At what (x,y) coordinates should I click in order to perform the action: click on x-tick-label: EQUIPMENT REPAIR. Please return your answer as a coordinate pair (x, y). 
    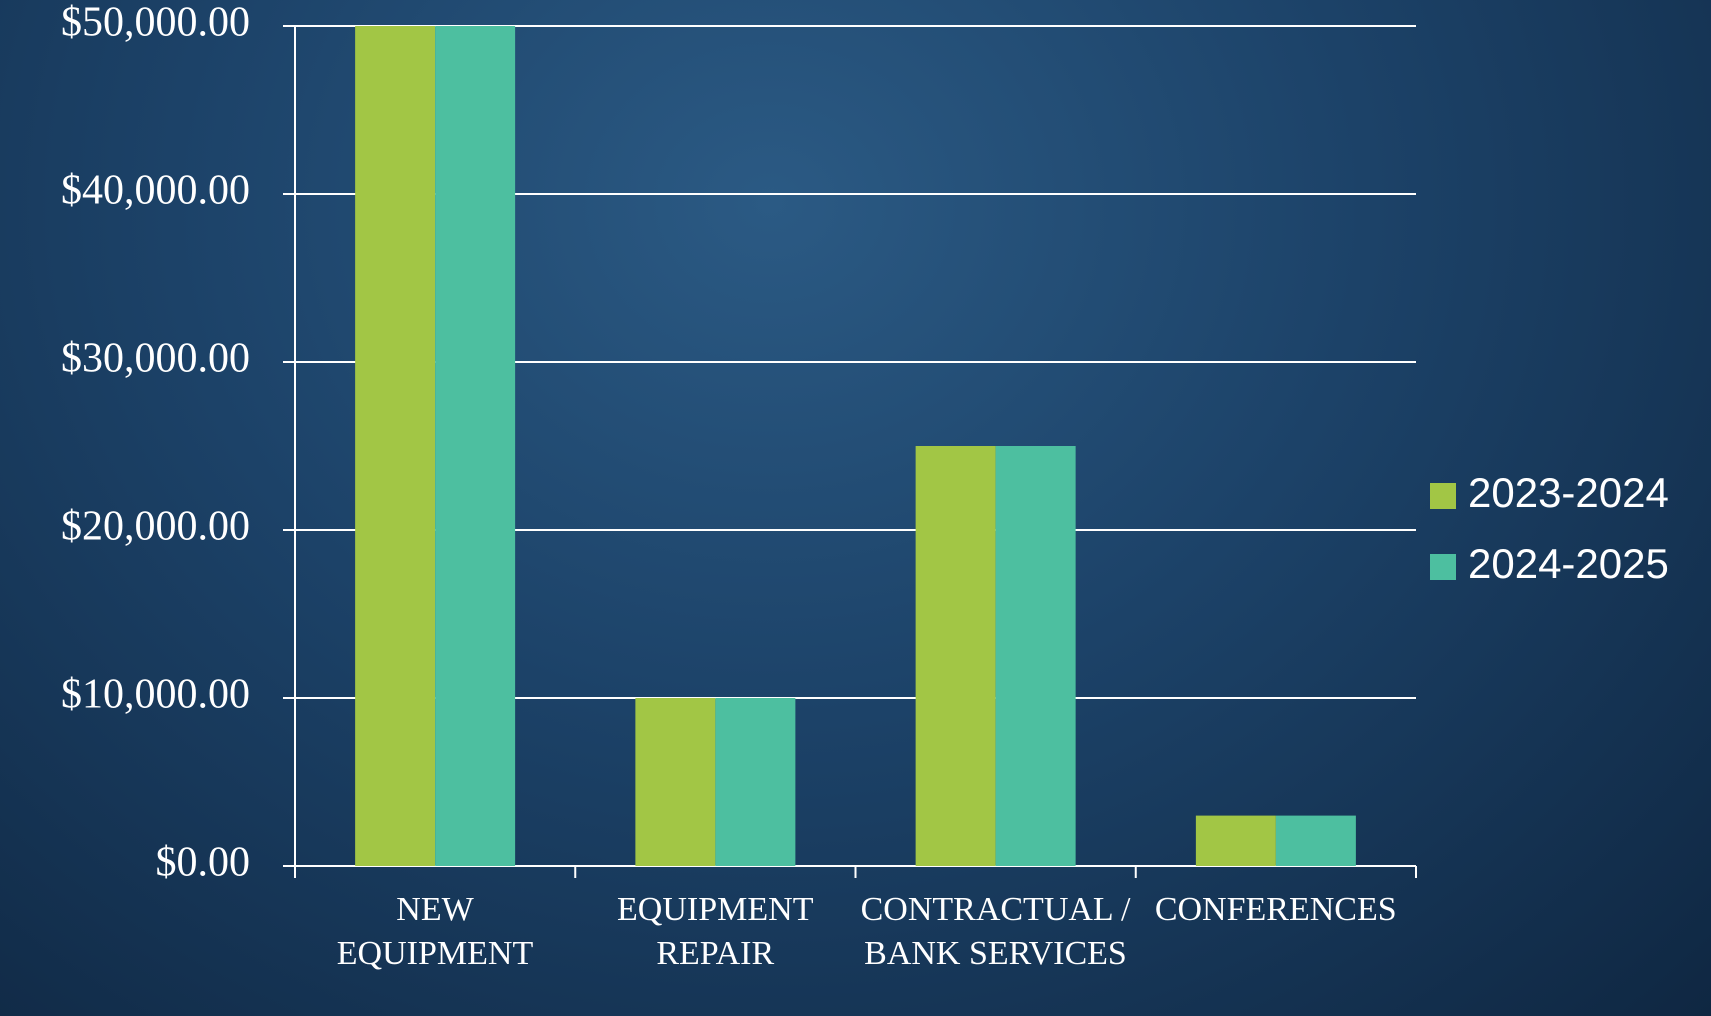
    Looking at the image, I should click on (715, 931).